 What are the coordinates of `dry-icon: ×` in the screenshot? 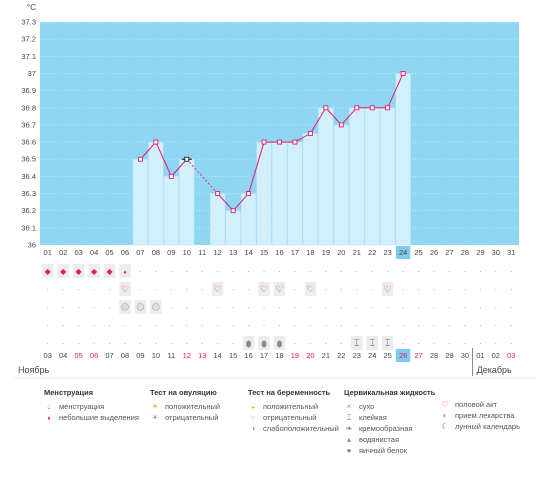 It's located at (349, 406).